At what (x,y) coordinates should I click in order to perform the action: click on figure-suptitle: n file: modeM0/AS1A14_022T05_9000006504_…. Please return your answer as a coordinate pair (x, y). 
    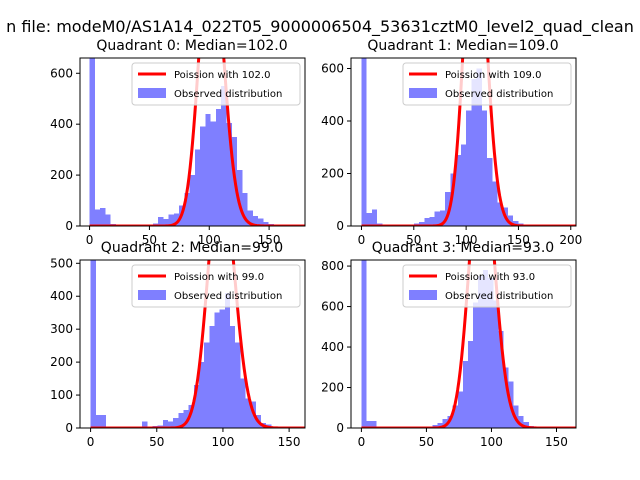
    Looking at the image, I should click on (320, 27).